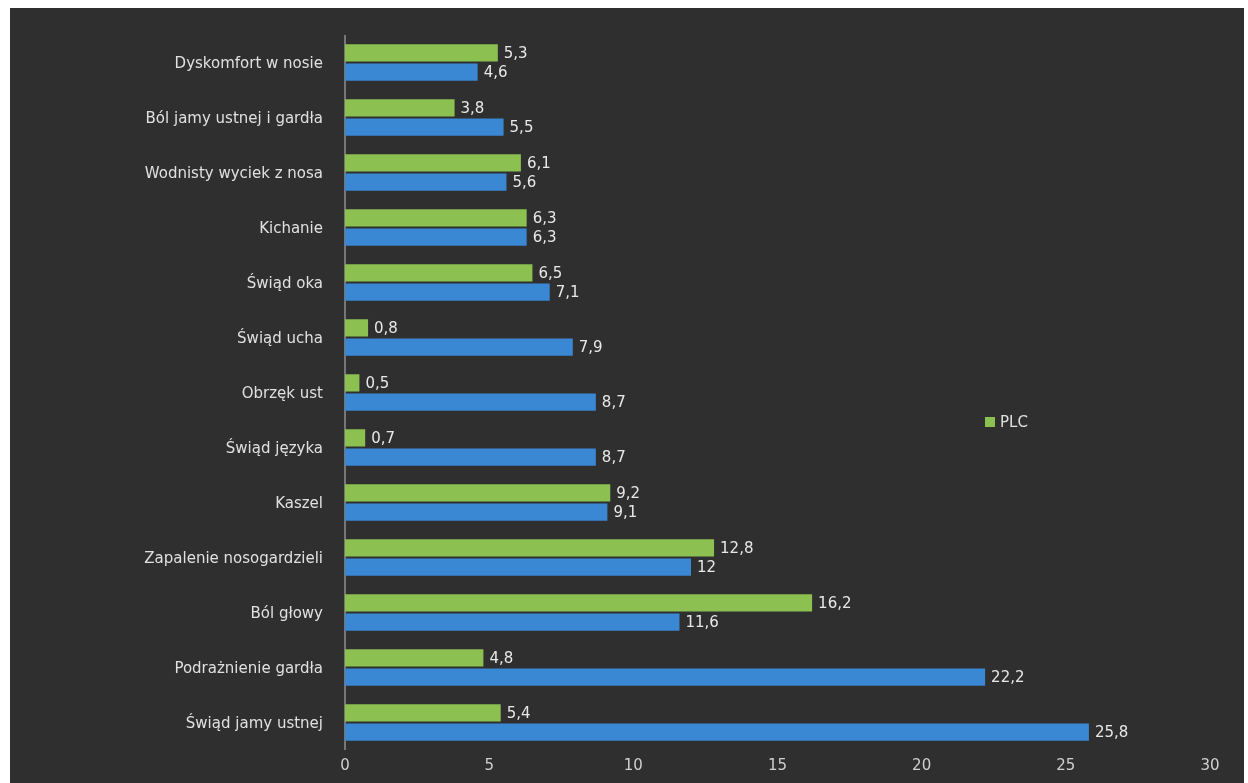 This screenshot has height=783, width=1248. What do you see at coordinates (633, 765) in the screenshot?
I see `x-tick-label: 10` at bounding box center [633, 765].